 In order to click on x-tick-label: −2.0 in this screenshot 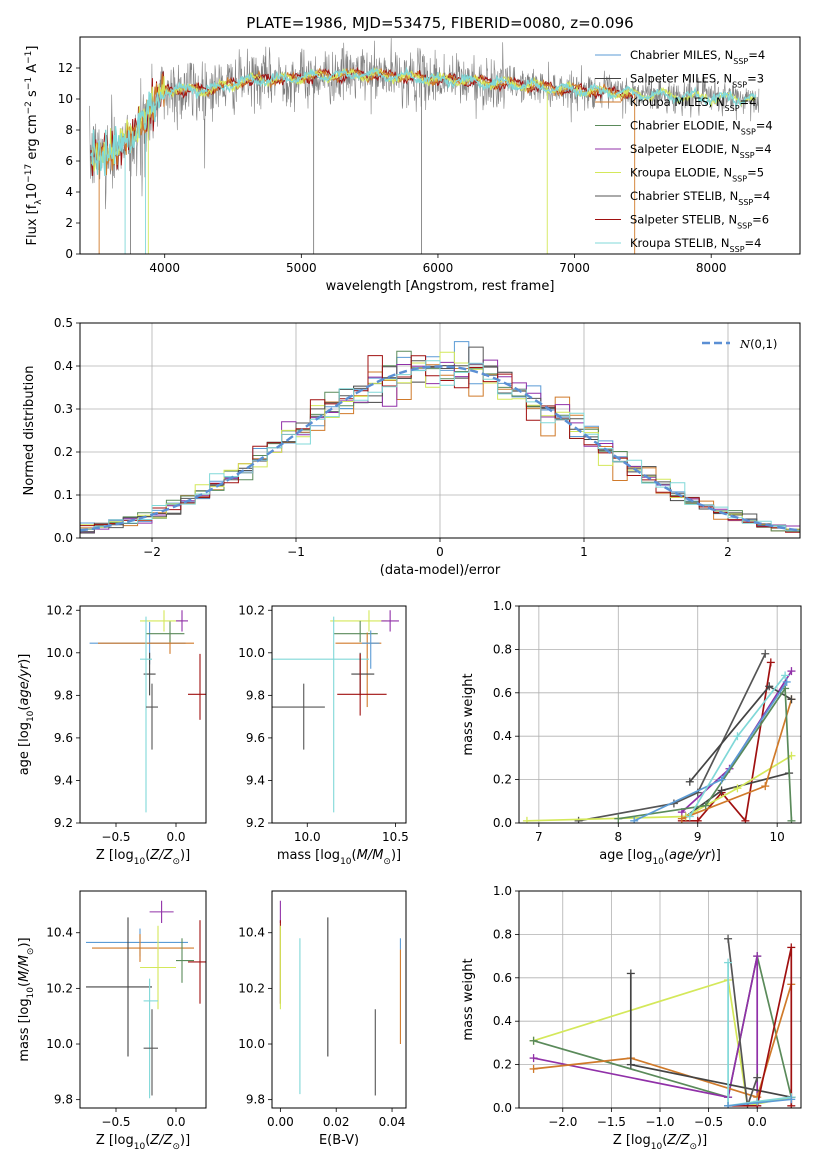, I will do `click(562, 1122)`.